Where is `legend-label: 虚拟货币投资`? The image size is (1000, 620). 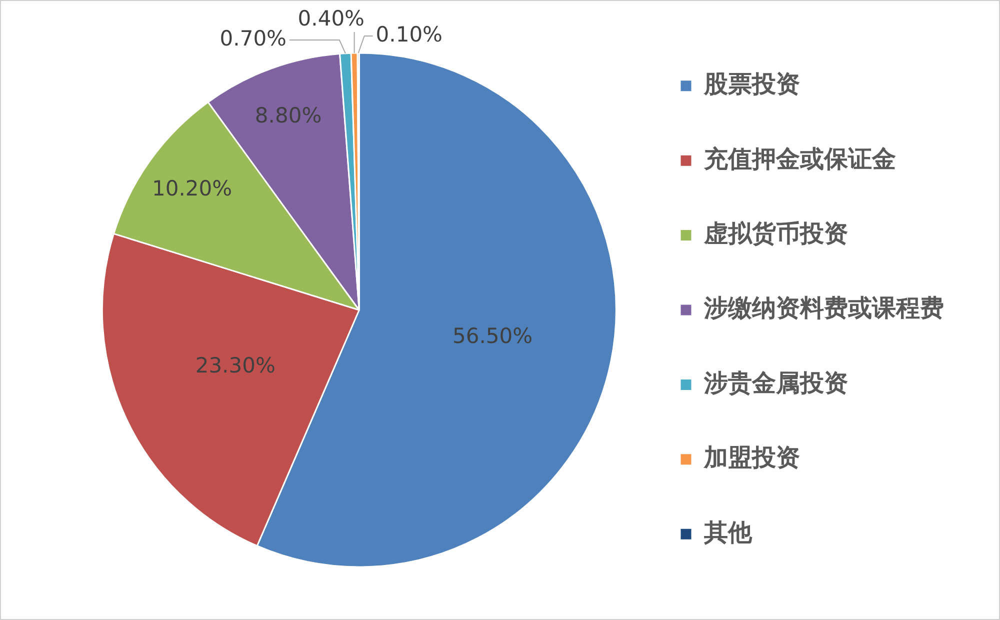 legend-label: 虚拟货币投资 is located at coordinates (775, 234).